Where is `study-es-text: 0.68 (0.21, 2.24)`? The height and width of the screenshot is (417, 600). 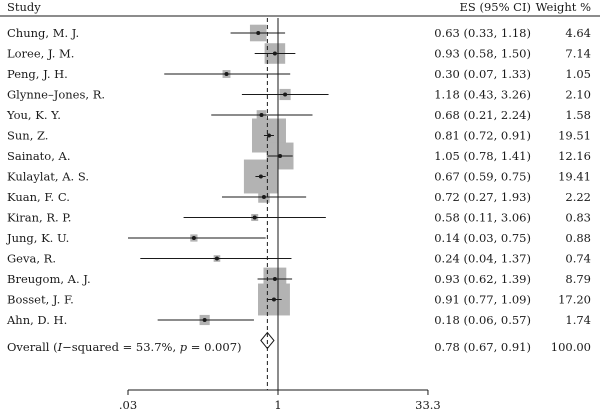 study-es-text: 0.68 (0.21, 2.24) is located at coordinates (482, 115).